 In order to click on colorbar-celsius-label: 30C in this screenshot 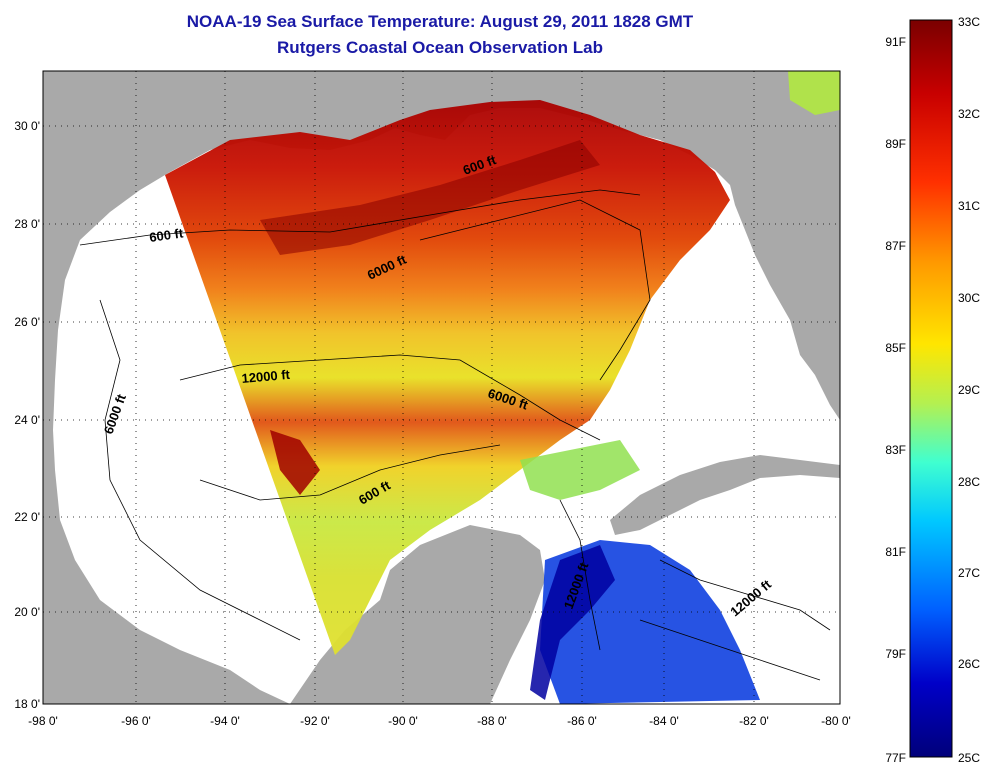, I will do `click(969, 298)`.